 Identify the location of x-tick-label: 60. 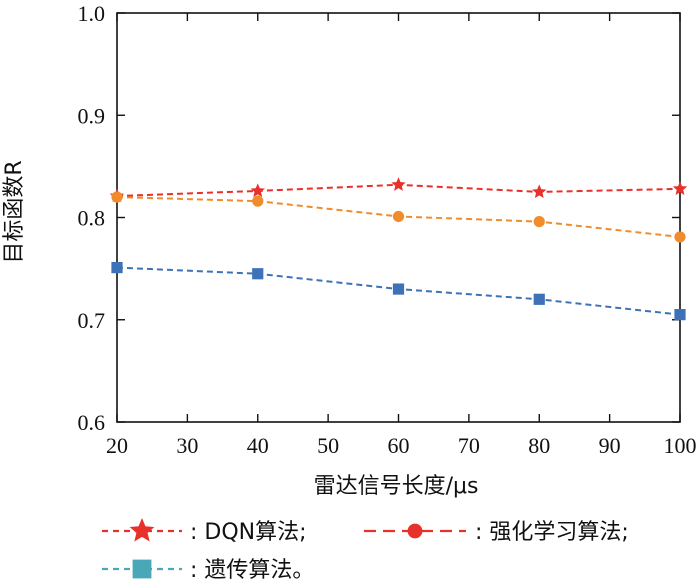
(399, 445).